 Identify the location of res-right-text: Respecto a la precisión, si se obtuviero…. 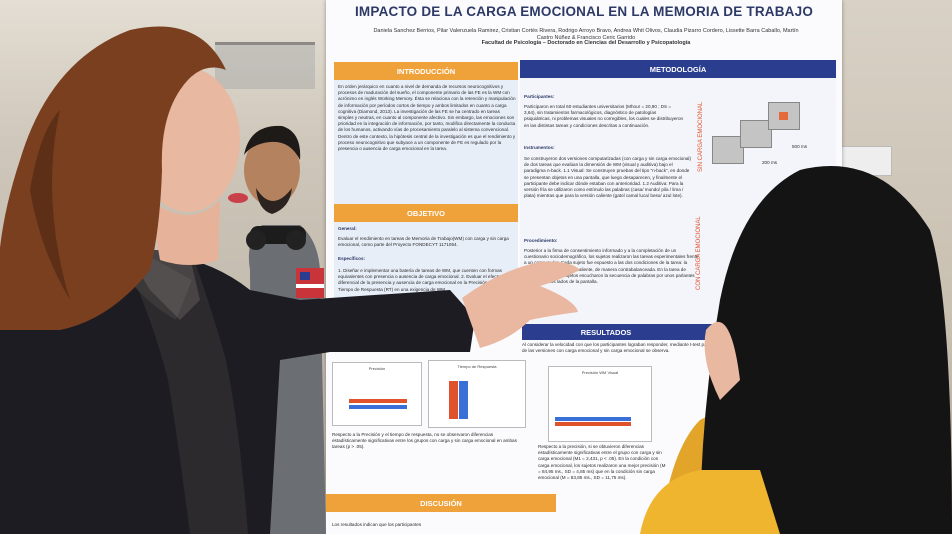
(602, 462).